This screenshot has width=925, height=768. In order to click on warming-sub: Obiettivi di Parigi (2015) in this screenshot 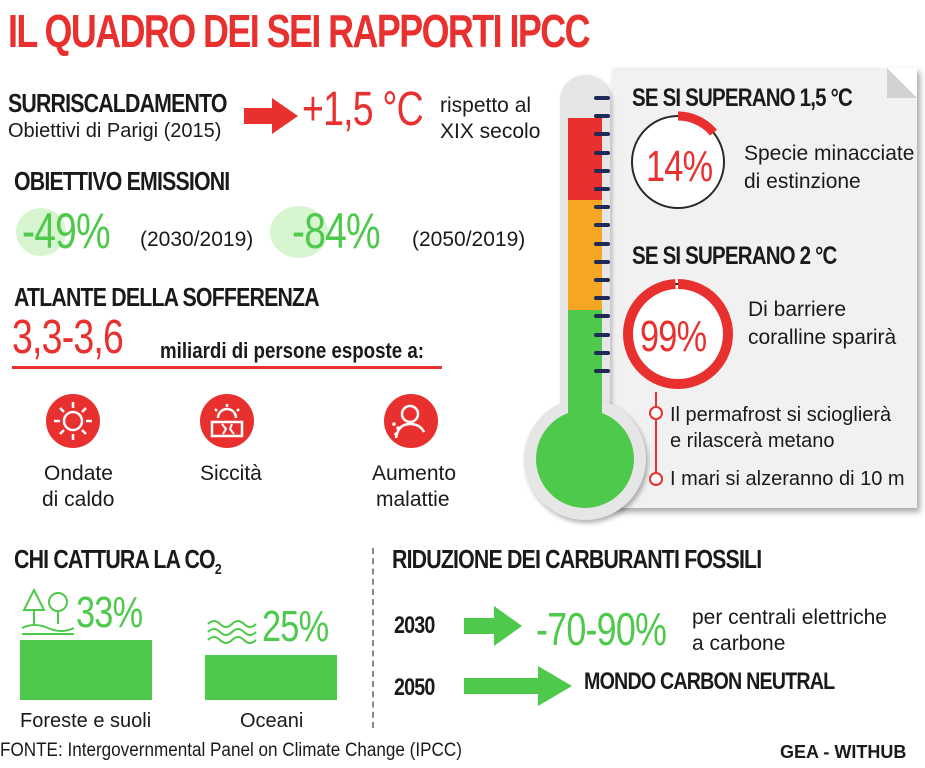, I will do `click(115, 131)`.